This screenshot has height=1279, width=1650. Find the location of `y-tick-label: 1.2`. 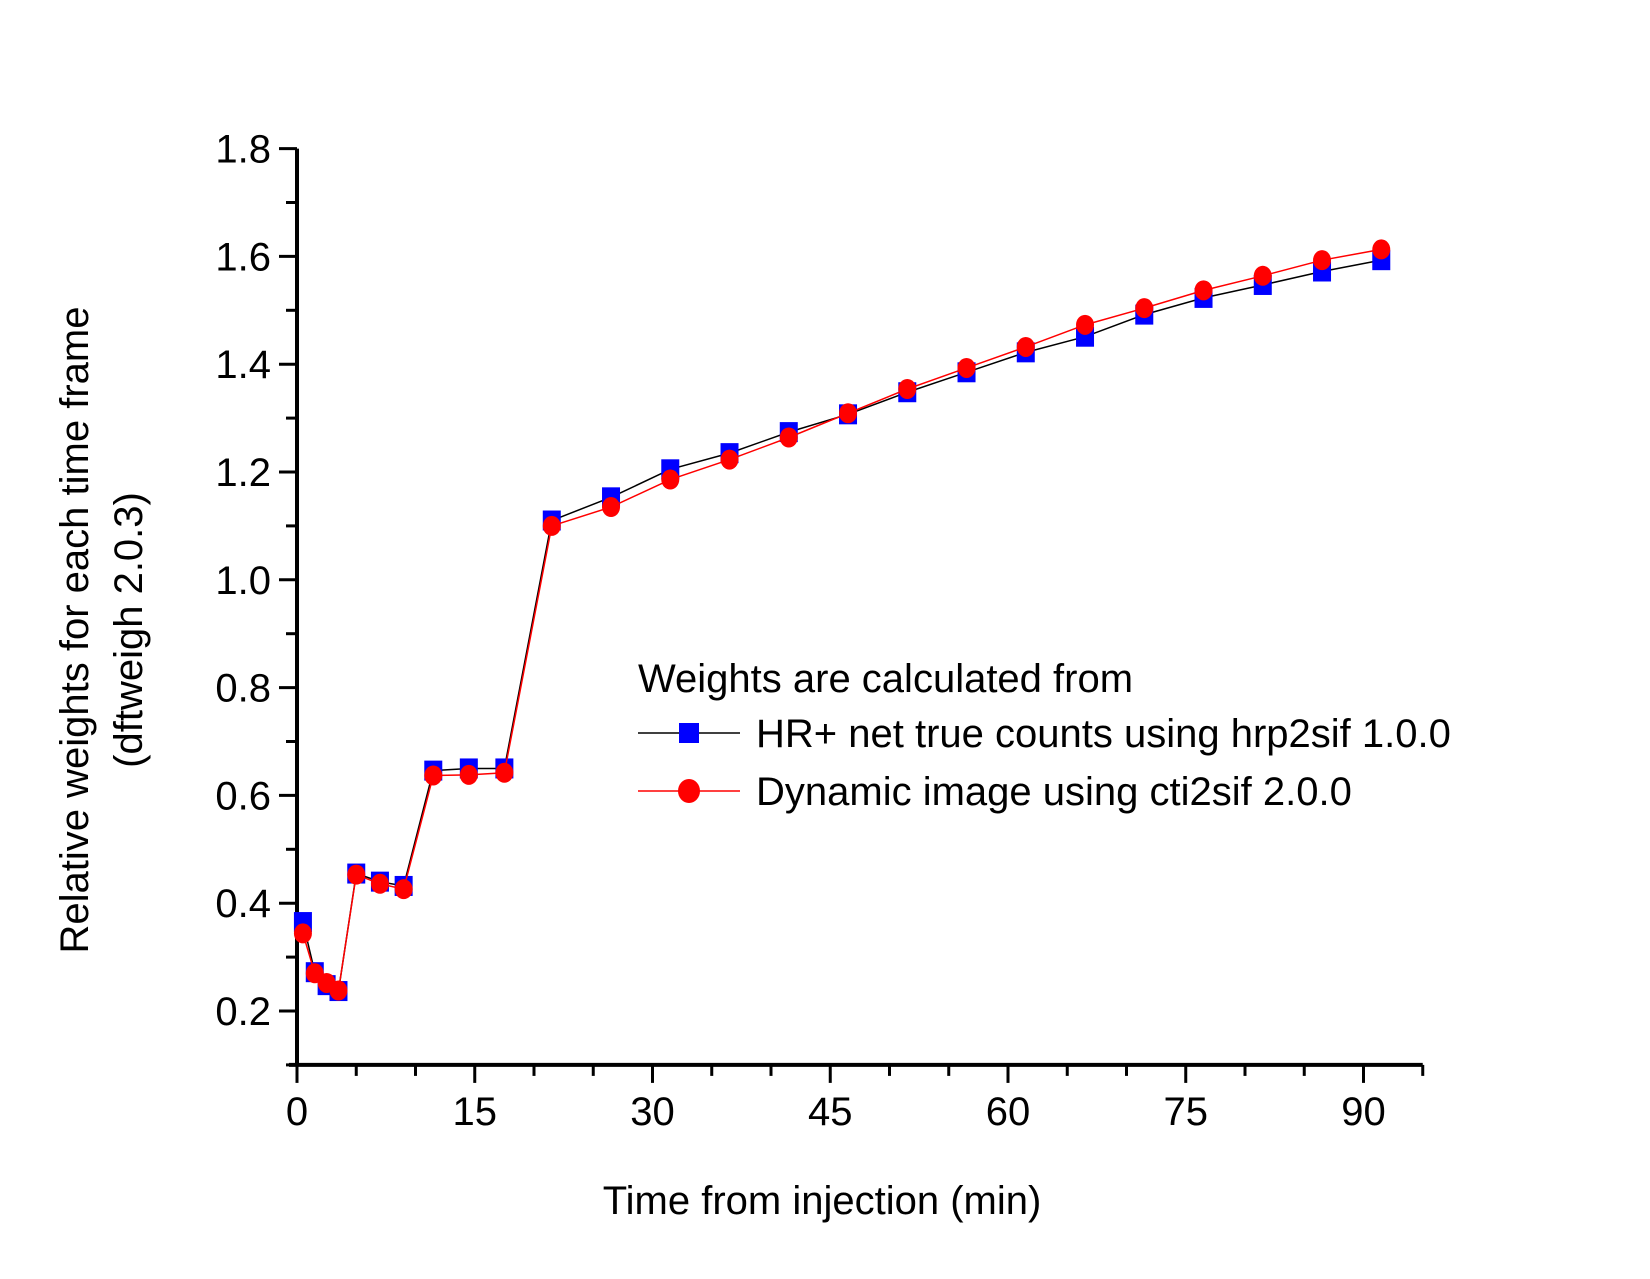

y-tick-label: 1.2 is located at coordinates (243, 473).